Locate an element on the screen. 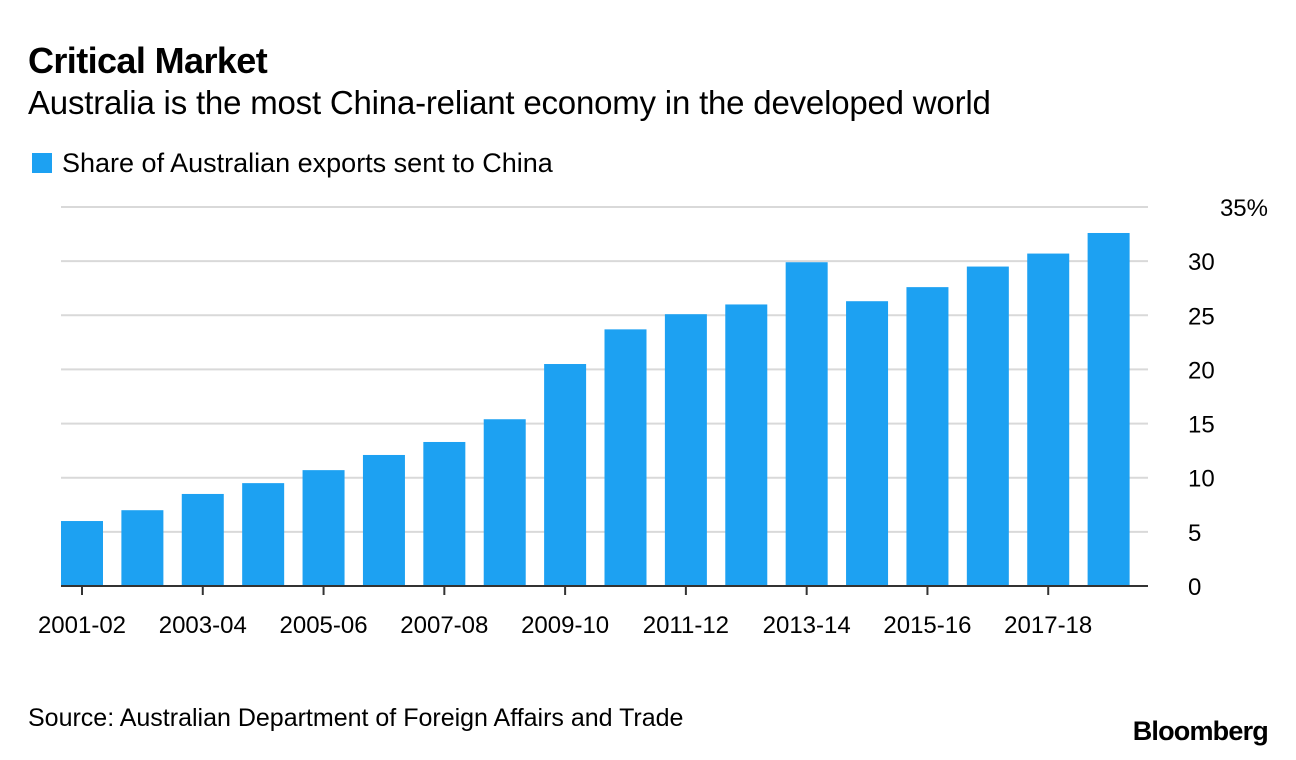 The image size is (1296, 760). y-tick-label: 5 is located at coordinates (1194, 533).